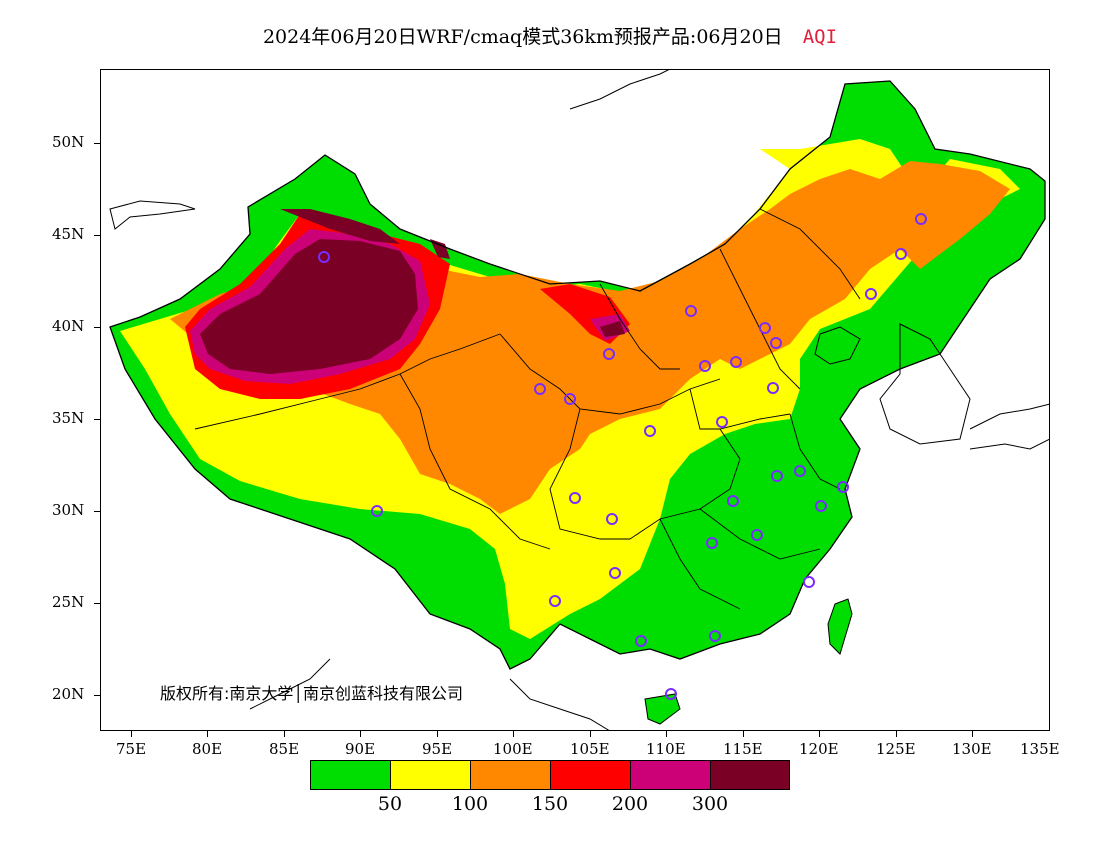  Describe the element at coordinates (513, 749) in the screenshot. I see `lon-label-100e: 100E` at that location.